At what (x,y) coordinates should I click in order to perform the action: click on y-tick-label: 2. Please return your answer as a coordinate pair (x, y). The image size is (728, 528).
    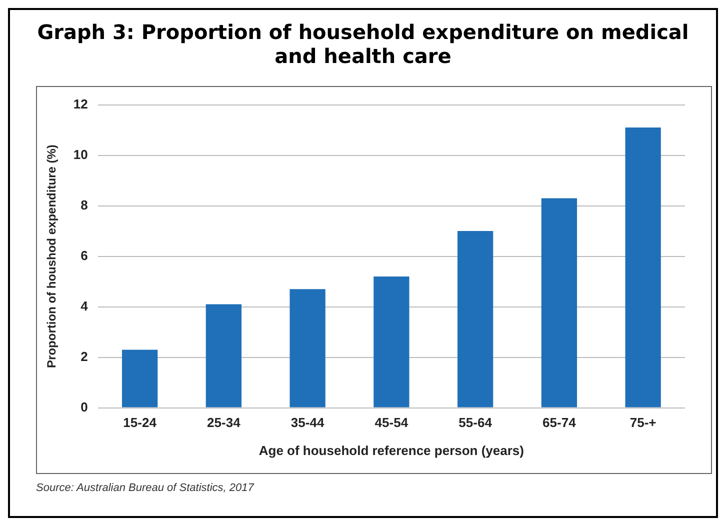
    Looking at the image, I should click on (84, 356).